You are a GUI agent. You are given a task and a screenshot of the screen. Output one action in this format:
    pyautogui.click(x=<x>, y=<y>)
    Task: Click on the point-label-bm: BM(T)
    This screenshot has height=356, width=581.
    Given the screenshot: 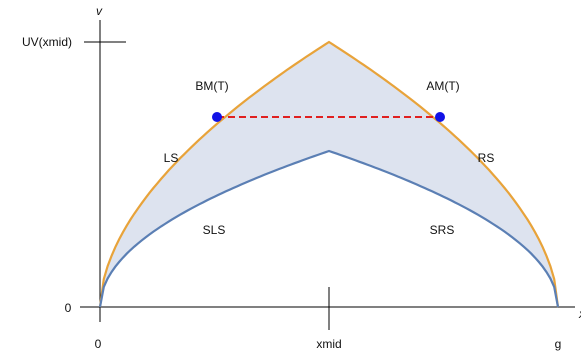 What is the action you would take?
    pyautogui.click(x=211, y=86)
    